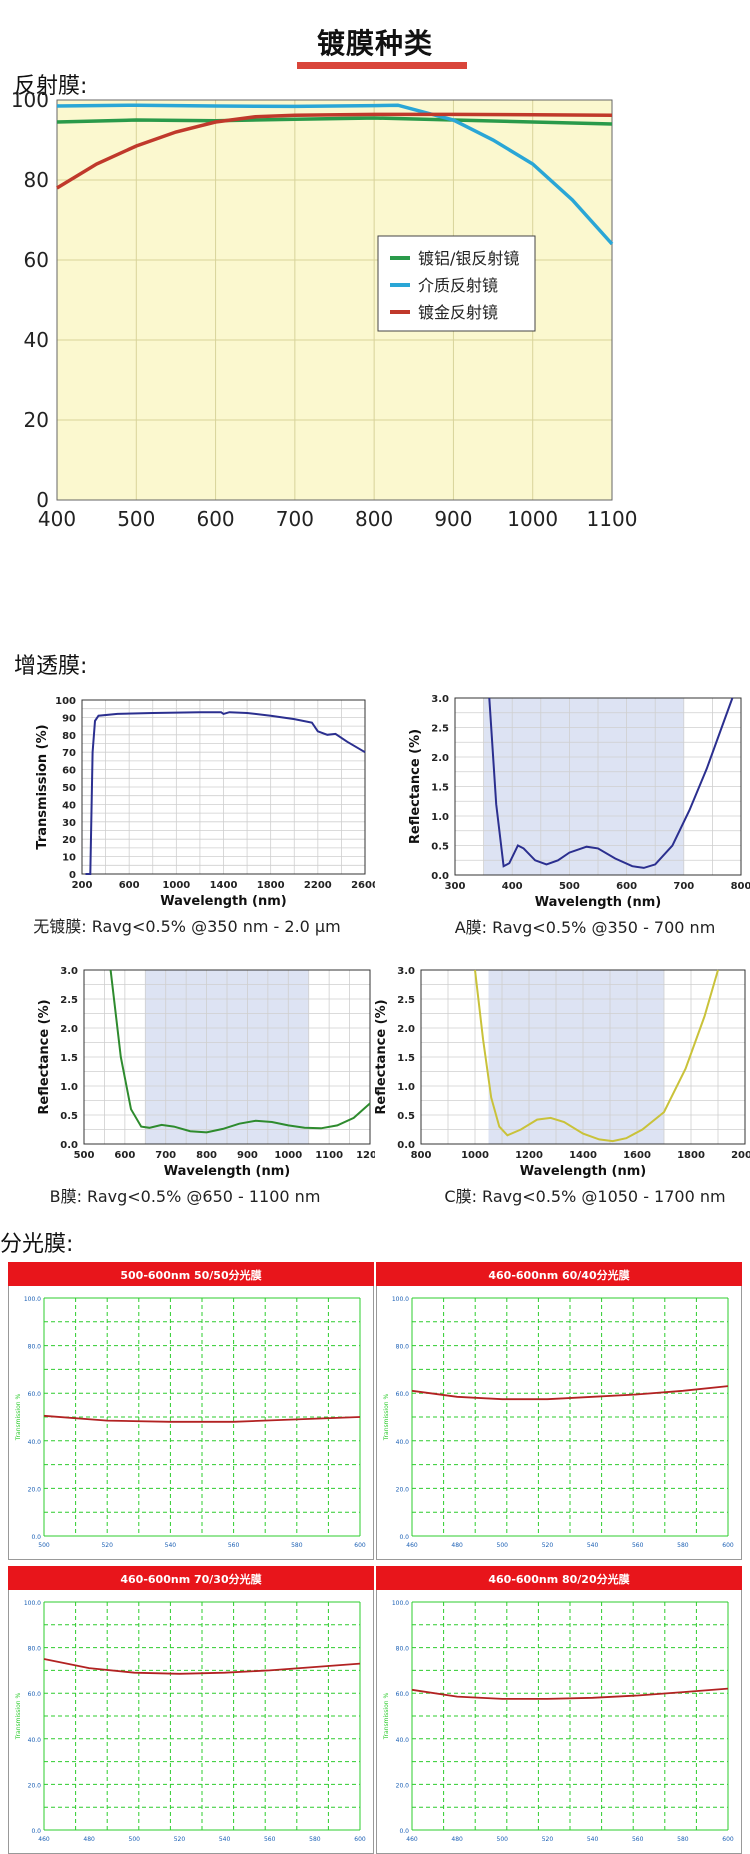 The height and width of the screenshot is (1854, 750). I want to click on chart-title: 500-600nm 50/50分光膜, so click(190, 1275).